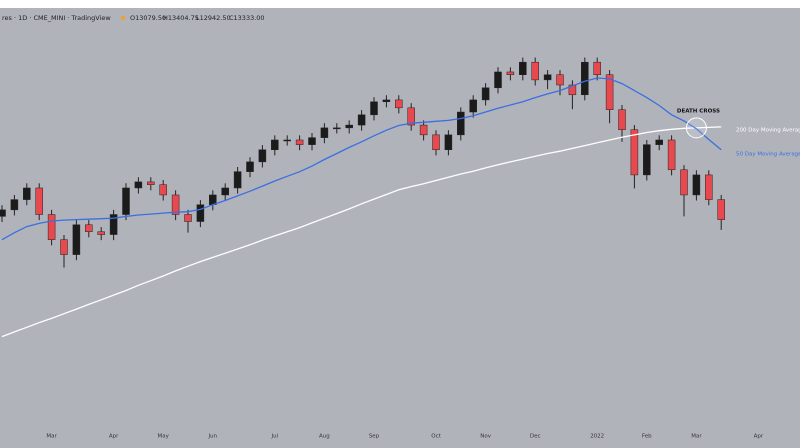 Image resolution: width=800 pixels, height=448 pixels. Describe the element at coordinates (181, 18) in the screenshot. I see `ohlc-value: H13404.75` at that location.